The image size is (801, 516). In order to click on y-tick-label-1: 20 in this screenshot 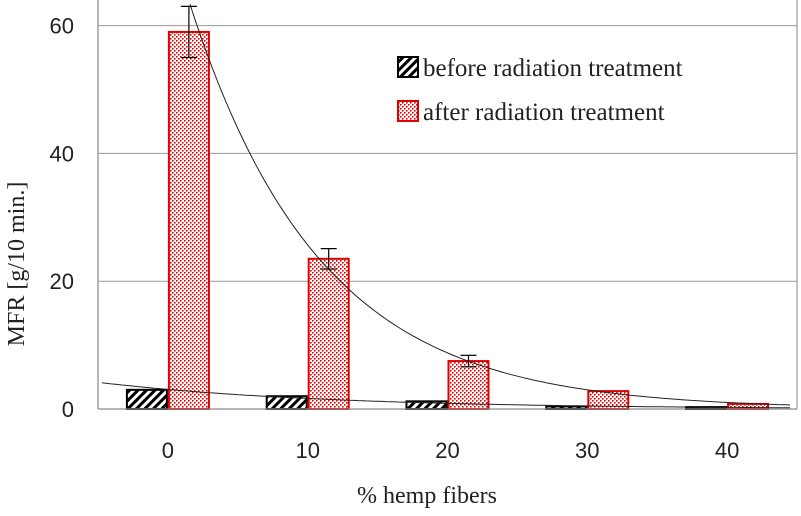, I will do `click(62, 281)`.